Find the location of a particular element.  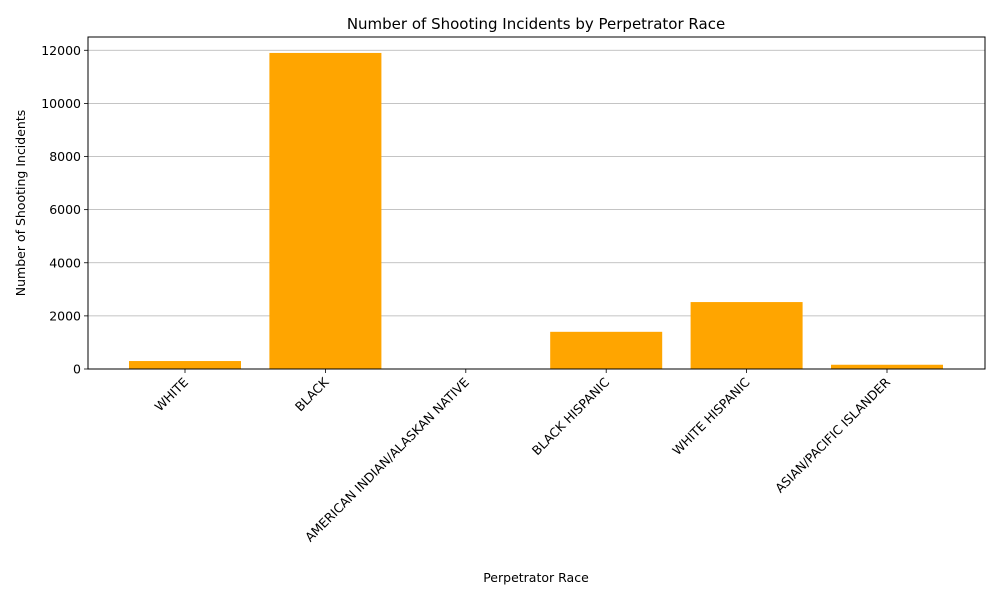

y-axis-title: Number of Shooting Incidents is located at coordinates (20, 203).